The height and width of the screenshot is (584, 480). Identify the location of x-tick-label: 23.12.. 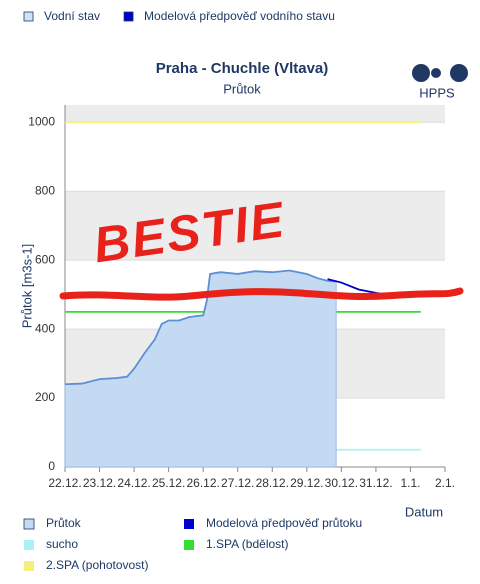
(99, 483).